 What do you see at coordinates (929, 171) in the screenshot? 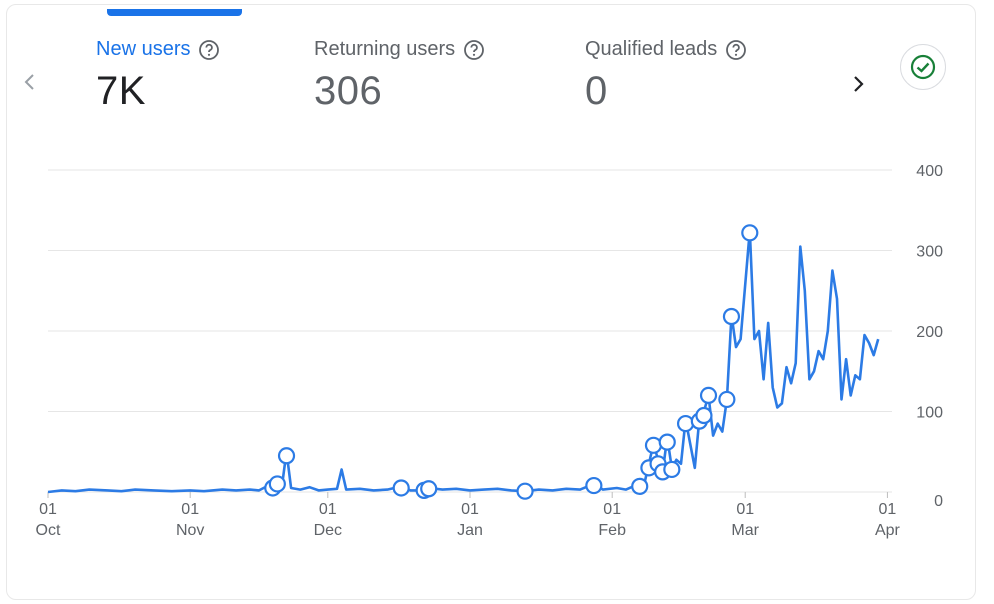
I see `y-tick-label: 400` at bounding box center [929, 171].